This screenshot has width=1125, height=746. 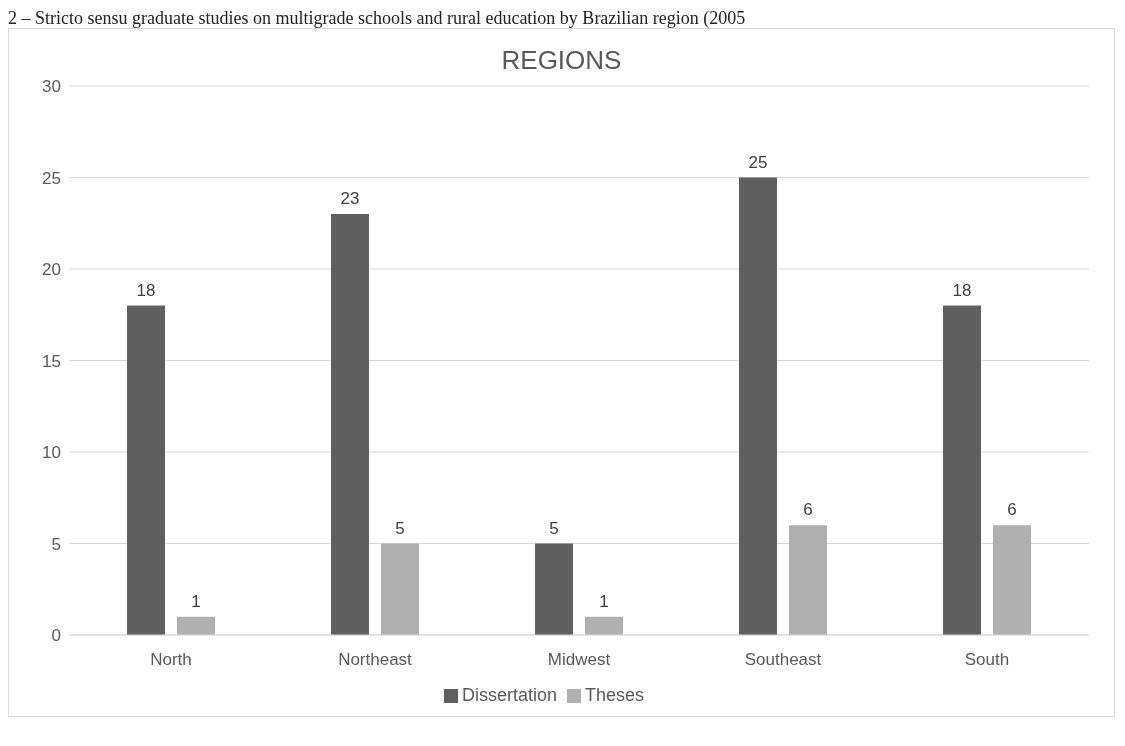 I want to click on x-tick-label: Southeast, so click(x=783, y=660).